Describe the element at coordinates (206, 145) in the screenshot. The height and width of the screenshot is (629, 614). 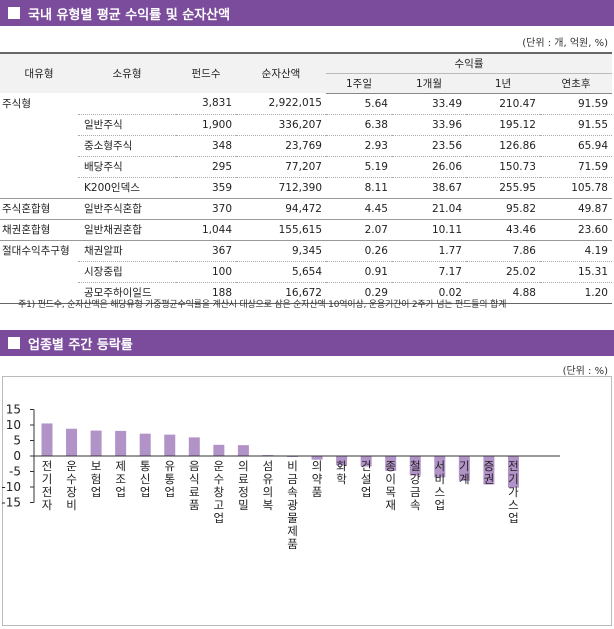
I see `table-cell: 348` at that location.